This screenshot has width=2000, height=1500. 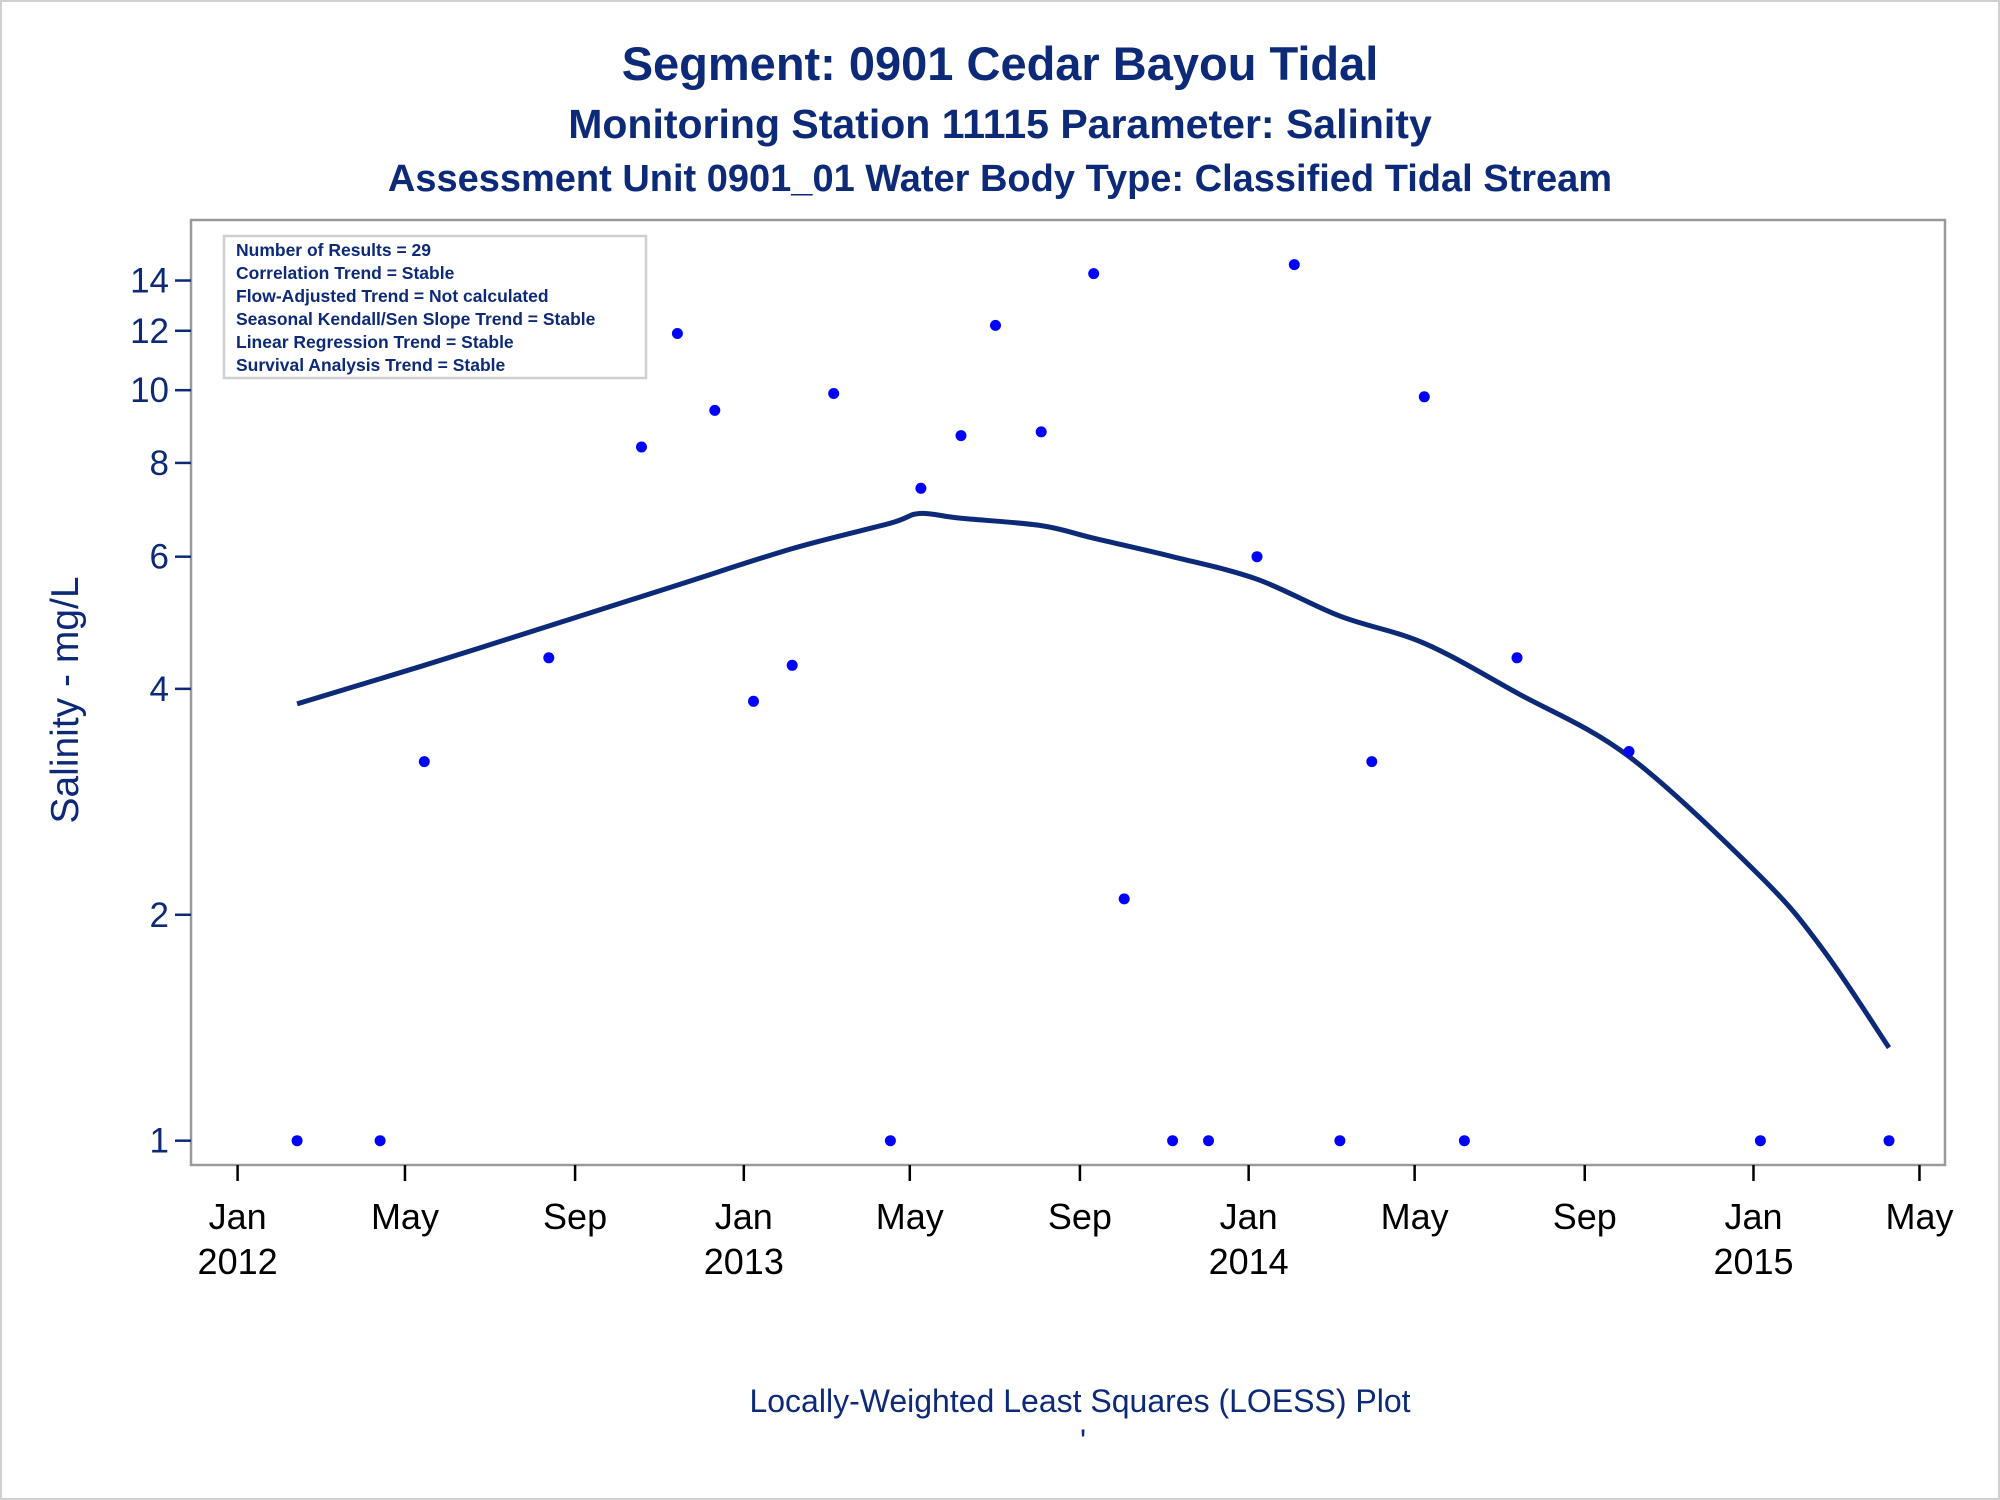 I want to click on stats-line: Linear Regression Trend = Stable, so click(x=375, y=342).